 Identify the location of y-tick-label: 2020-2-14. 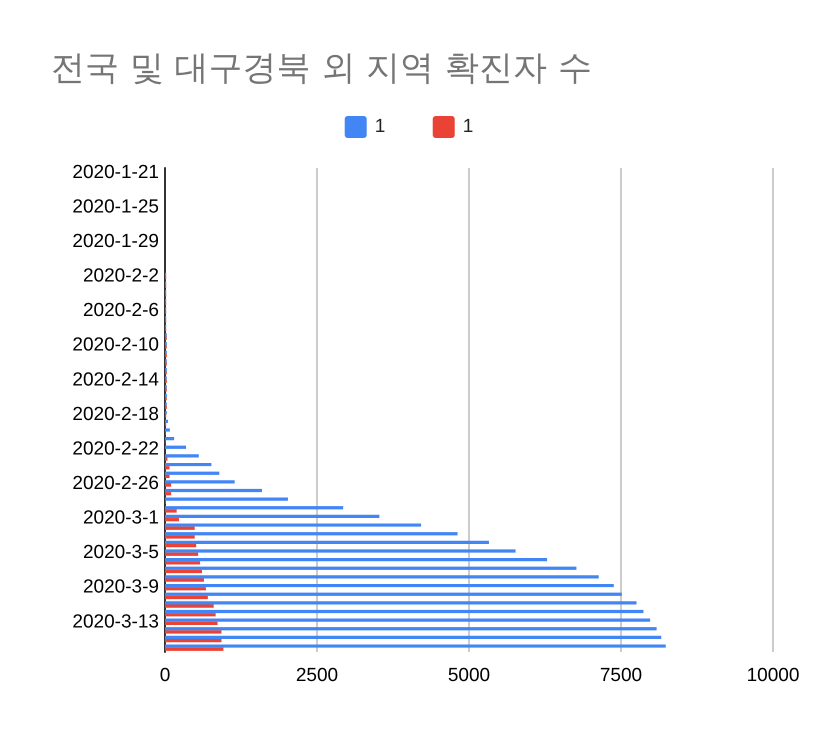
(116, 379).